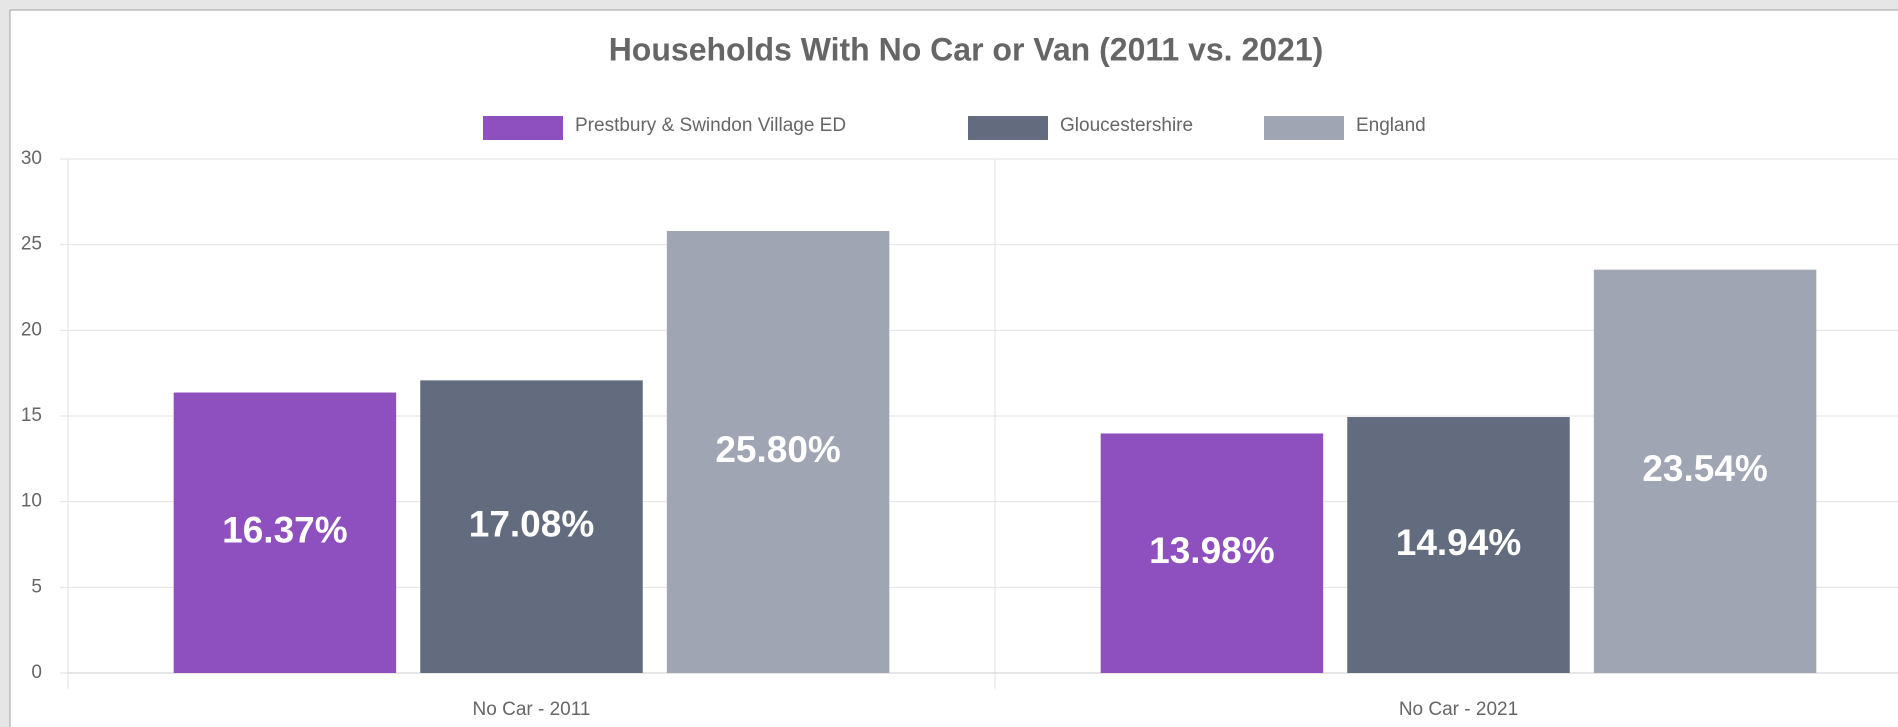 The height and width of the screenshot is (727, 1898). I want to click on data-label: 17.08%, so click(532, 523).